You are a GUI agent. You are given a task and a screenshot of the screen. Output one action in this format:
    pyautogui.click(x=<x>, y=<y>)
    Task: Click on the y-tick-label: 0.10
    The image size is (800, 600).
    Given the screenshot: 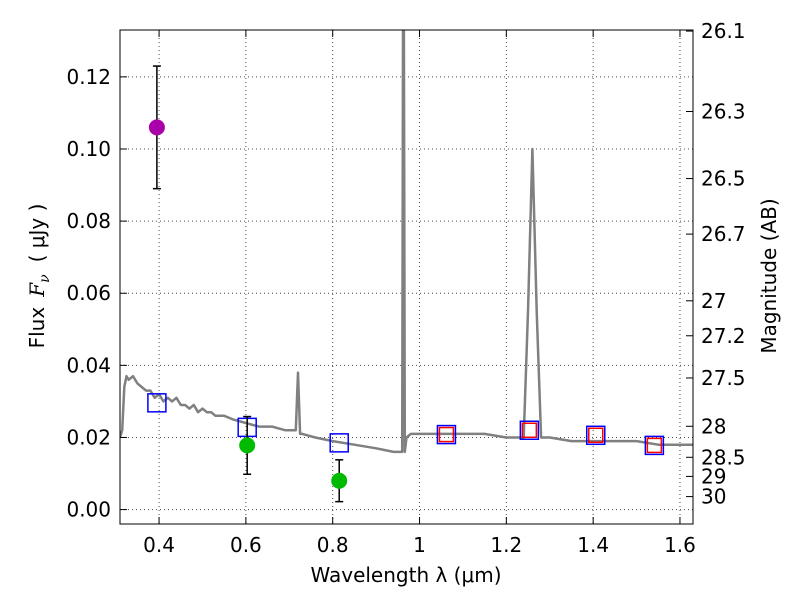 What is the action you would take?
    pyautogui.click(x=88, y=149)
    